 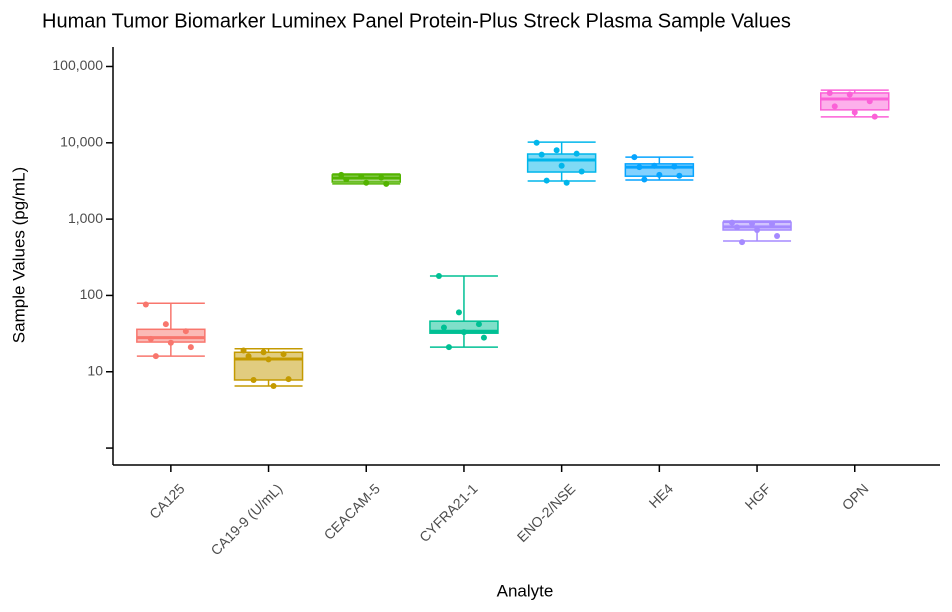 What do you see at coordinates (352, 511) in the screenshot?
I see `x-tick-label: CEACAM-5` at bounding box center [352, 511].